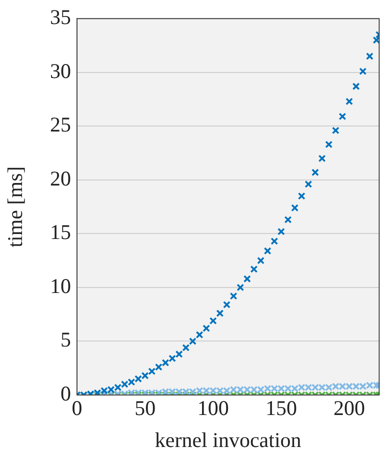 This screenshot has height=458, width=385. What do you see at coordinates (65, 340) in the screenshot?
I see `y-tick-label: 5` at bounding box center [65, 340].